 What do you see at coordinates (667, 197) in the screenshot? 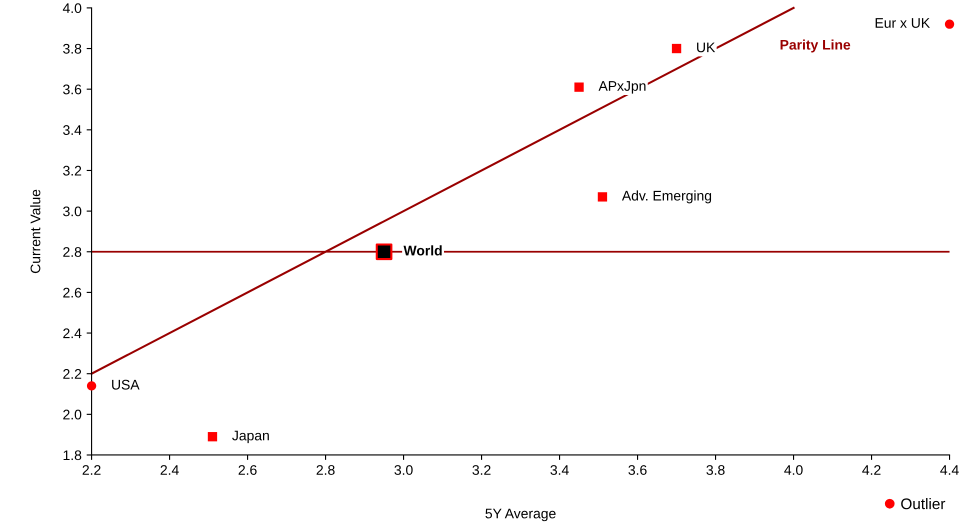
I see `annotation: Adv. Emerging` at bounding box center [667, 197].